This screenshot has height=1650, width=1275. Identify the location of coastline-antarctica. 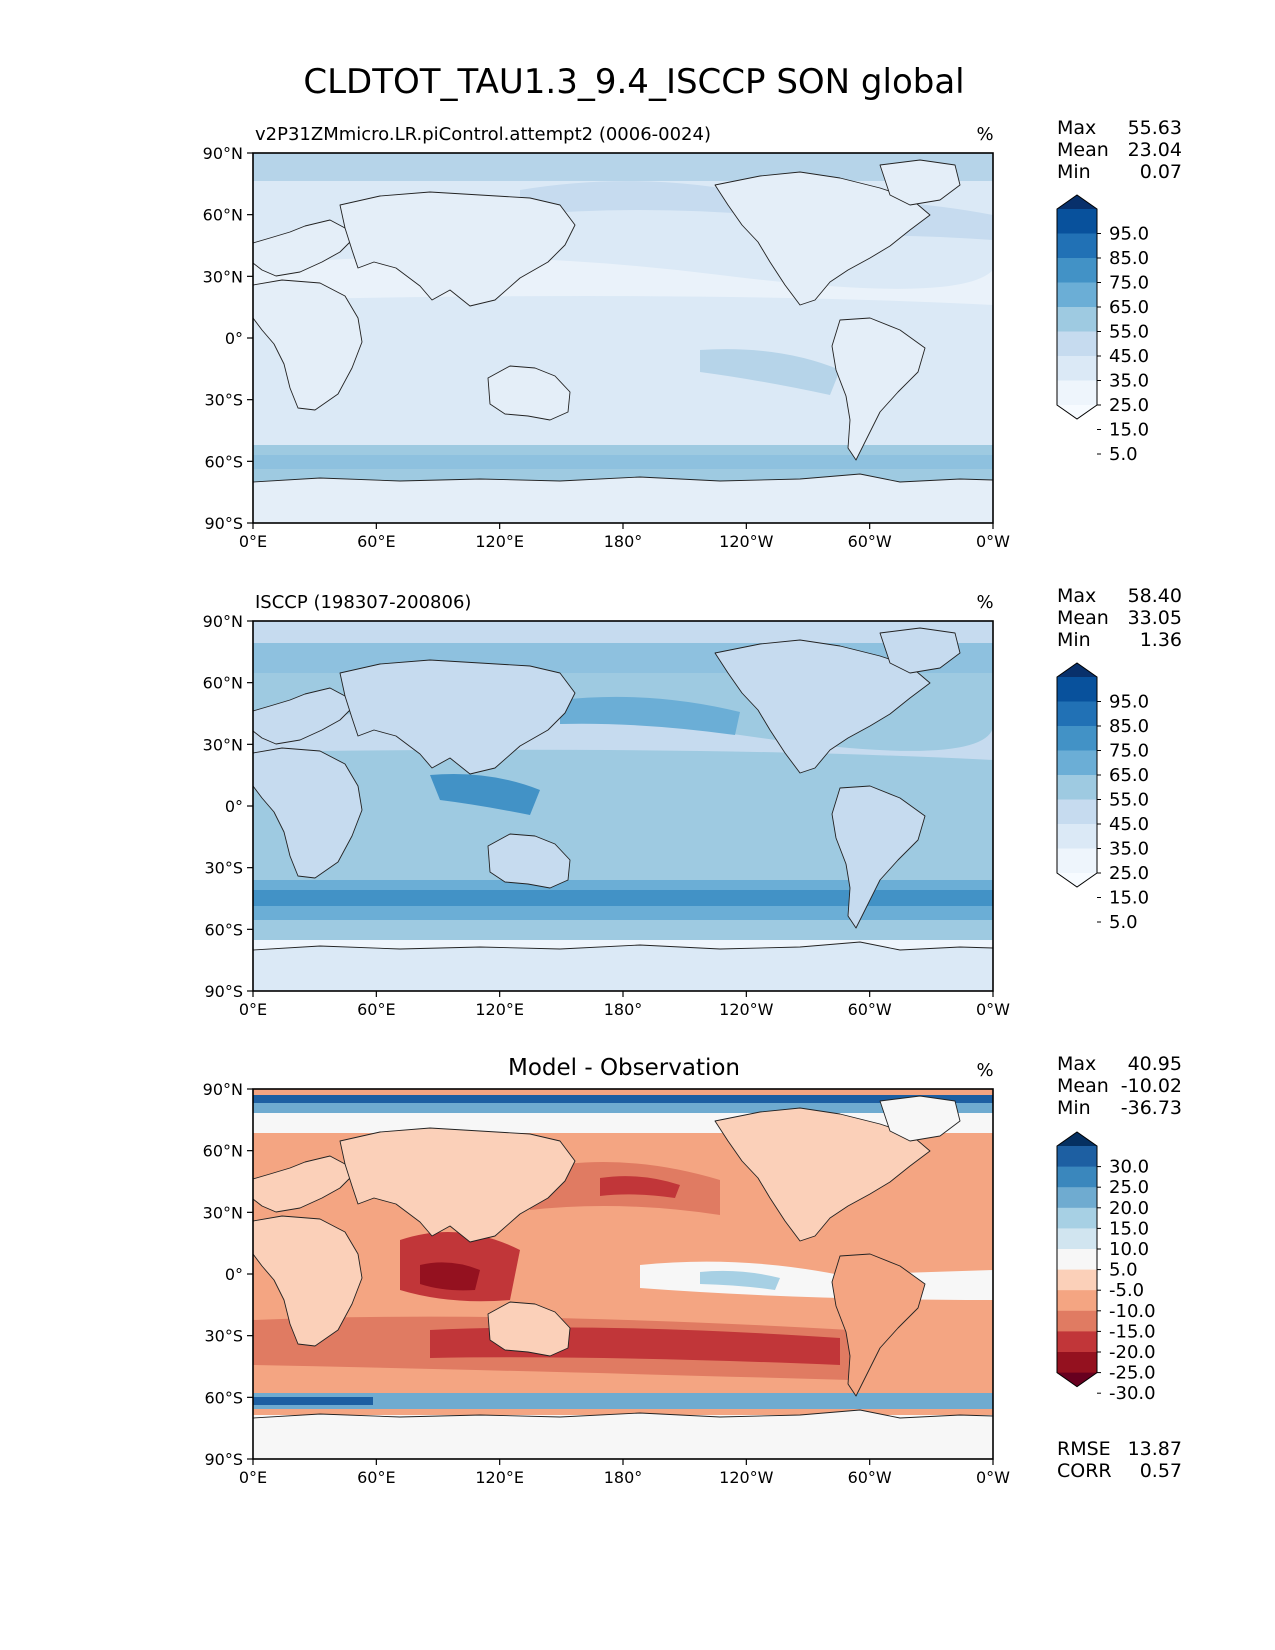
(623, 1434).